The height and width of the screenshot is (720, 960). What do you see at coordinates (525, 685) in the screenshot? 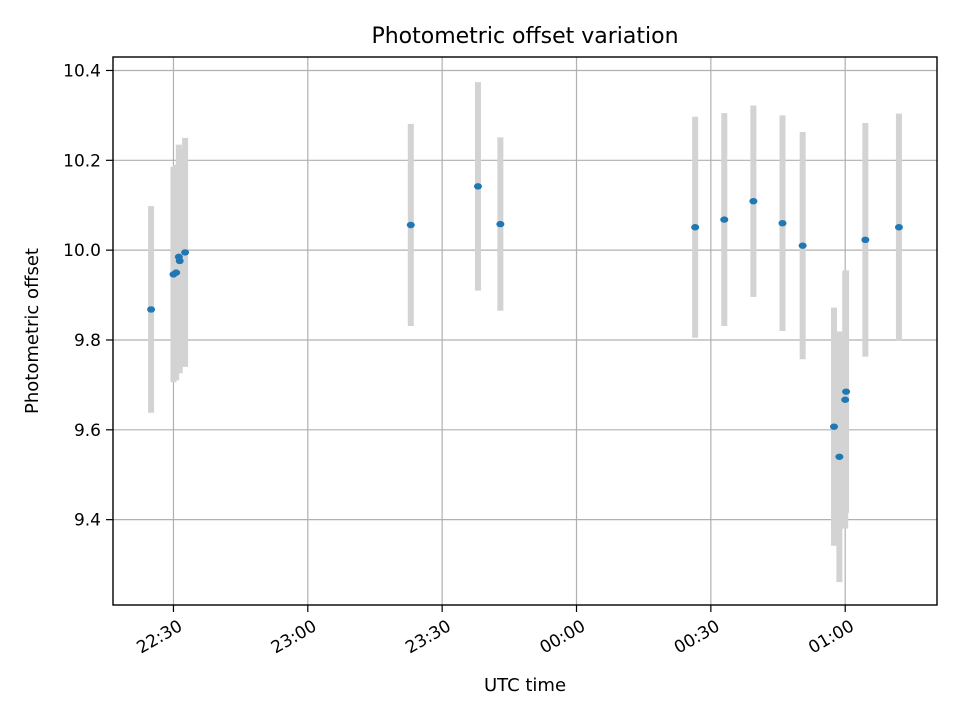
I see `x-axis-label: UTC time` at bounding box center [525, 685].